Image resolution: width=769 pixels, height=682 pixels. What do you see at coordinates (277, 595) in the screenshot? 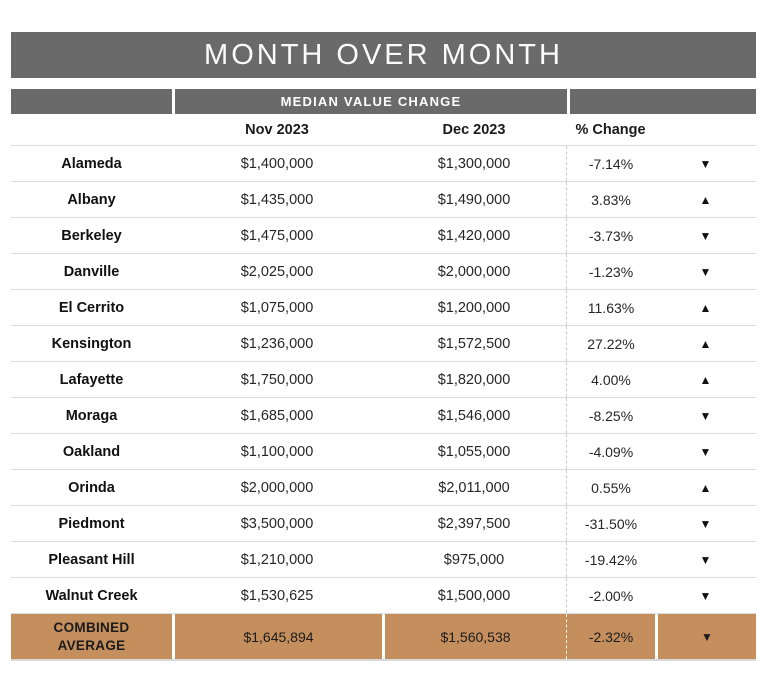
I see `nov-value: $1,530,625` at bounding box center [277, 595].